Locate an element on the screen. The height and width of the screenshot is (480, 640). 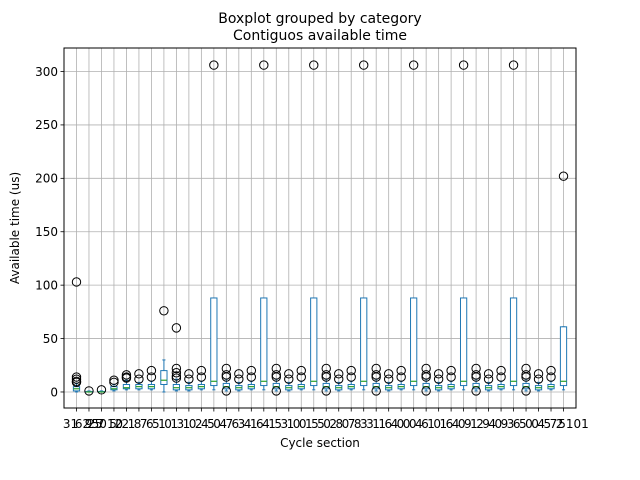
x-tick-label-overlap: 9 is located at coordinates (486, 424).